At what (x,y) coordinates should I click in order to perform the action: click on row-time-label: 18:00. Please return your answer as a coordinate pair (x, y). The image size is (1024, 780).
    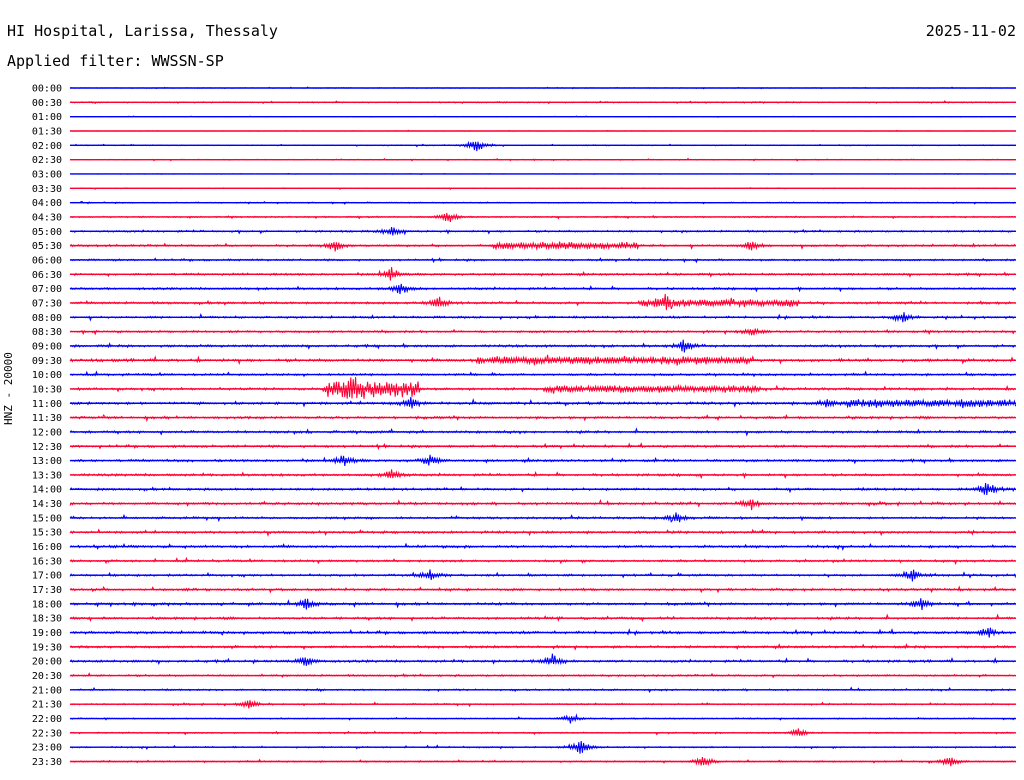
    Looking at the image, I should click on (47, 604).